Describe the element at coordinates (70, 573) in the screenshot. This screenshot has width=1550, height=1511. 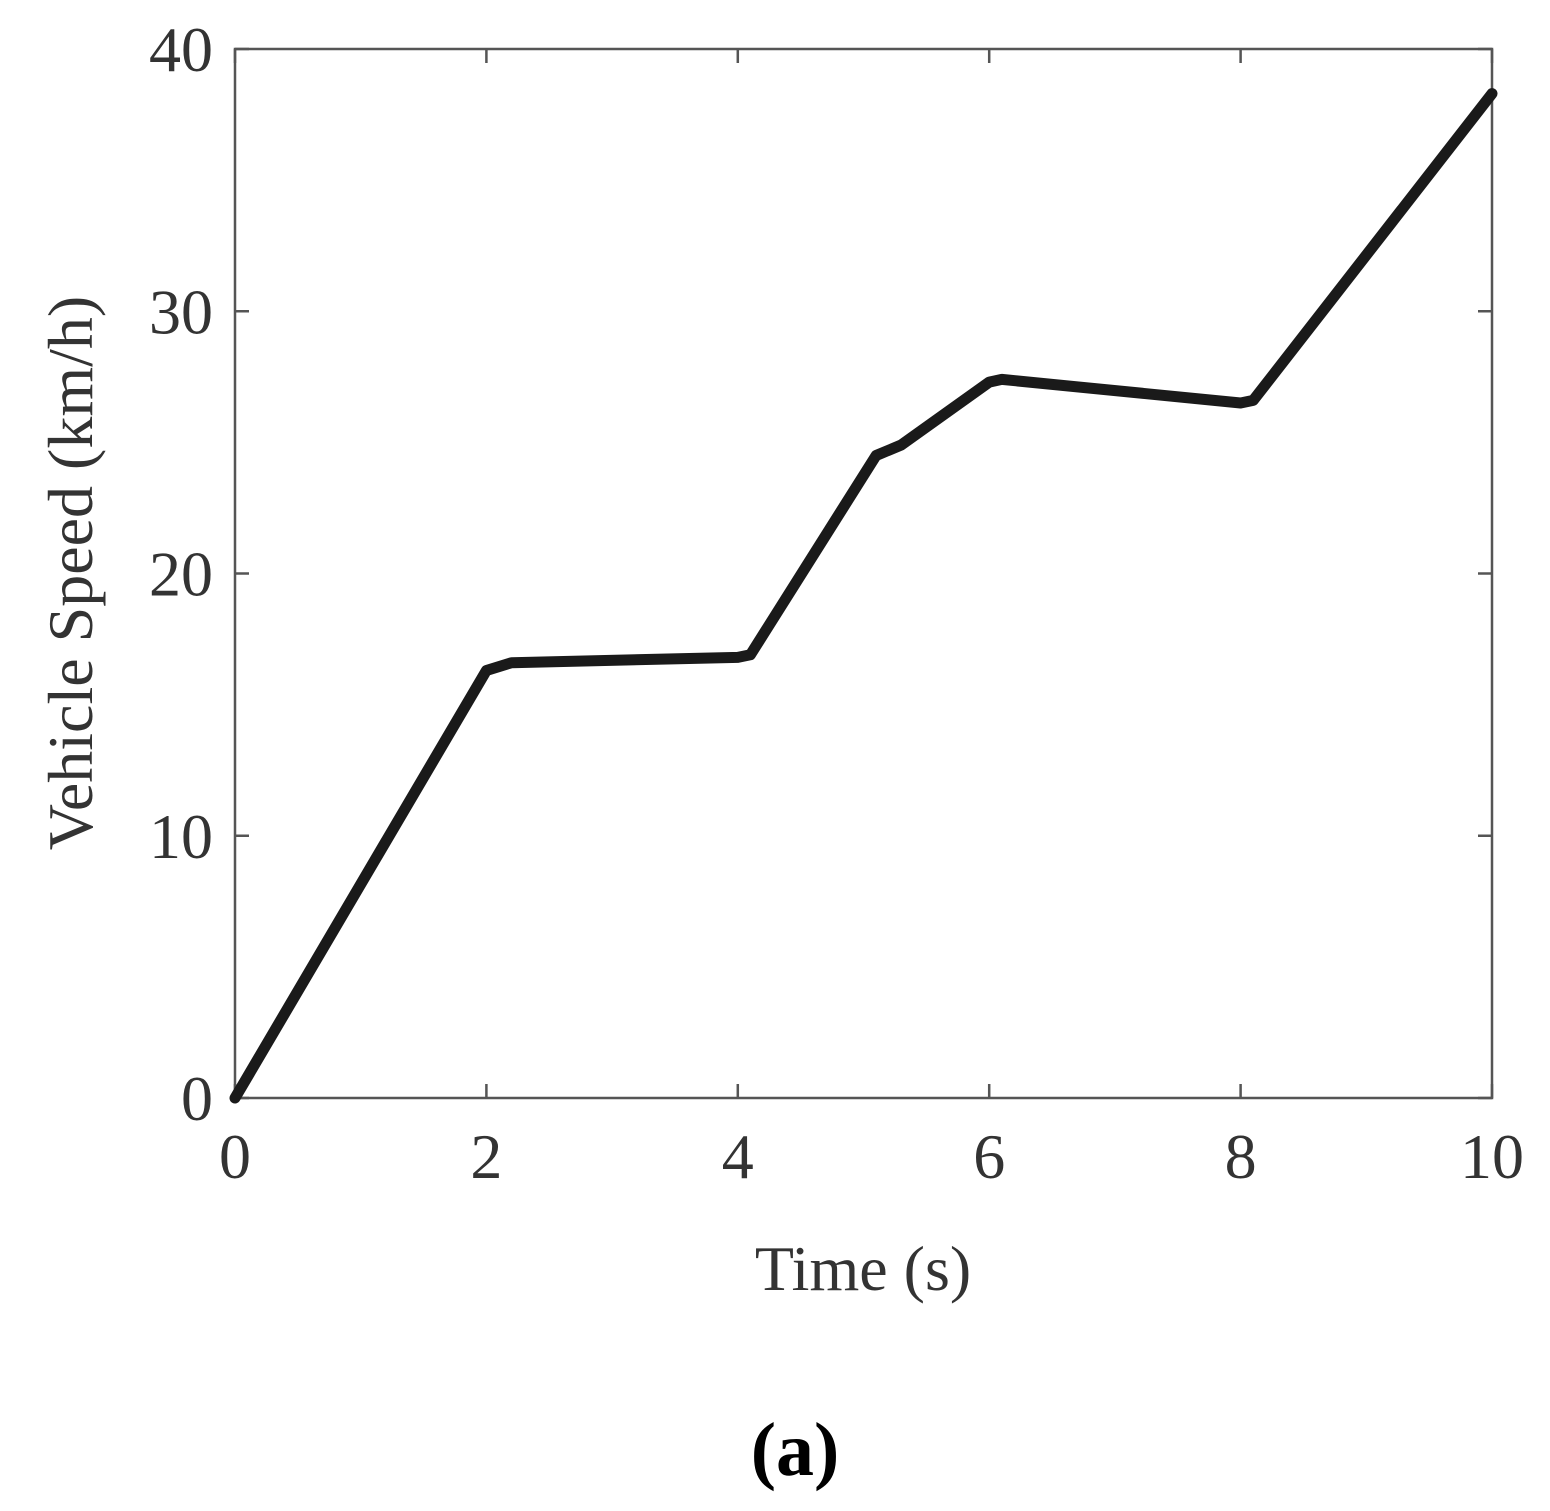
I see `y-axis-label: Vehicle Speed (km/h)` at that location.